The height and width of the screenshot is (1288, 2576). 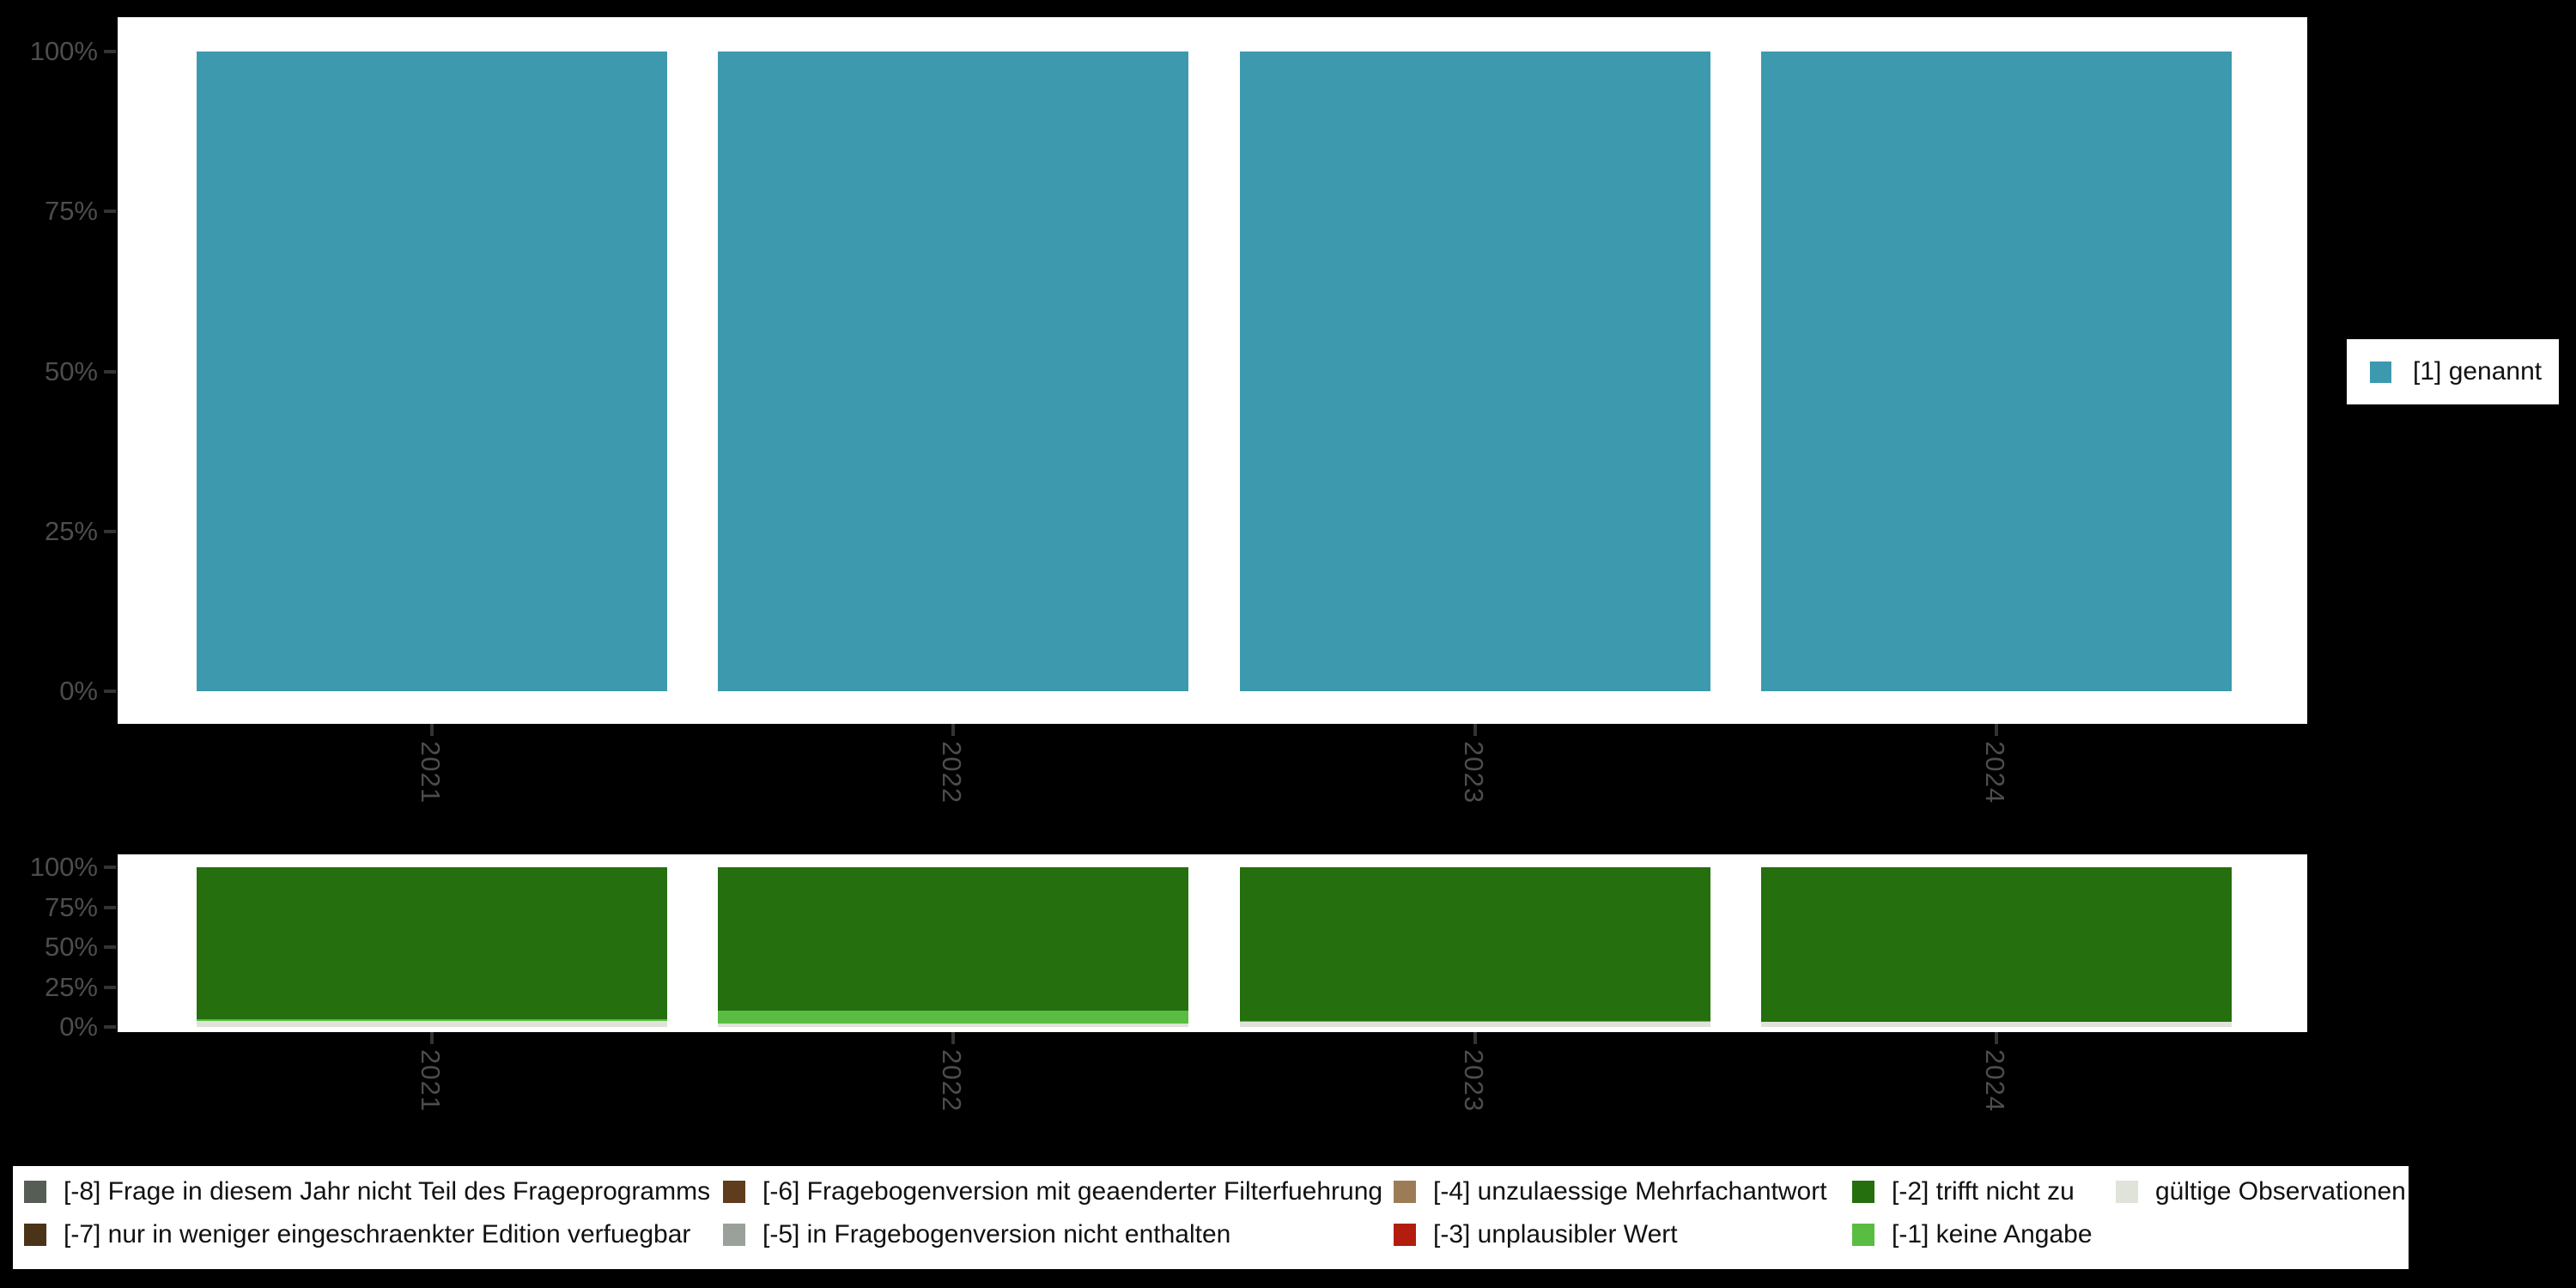 I want to click on legend-swatch-minus7, so click(x=35, y=1235).